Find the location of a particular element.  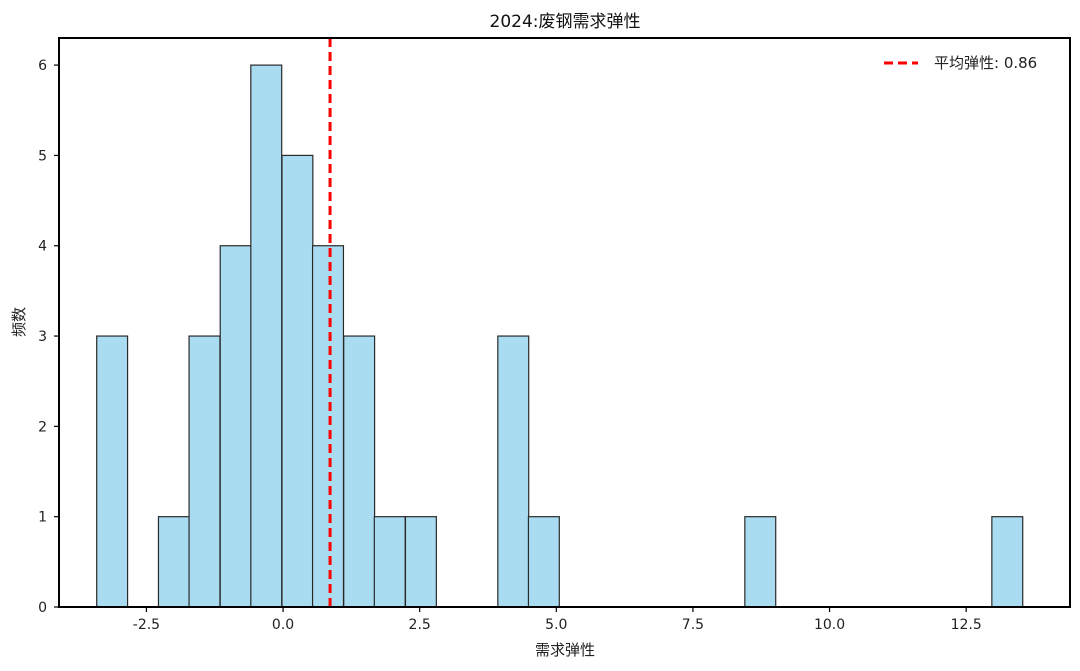

chart-title: 2024:废钢需求弹性 is located at coordinates (565, 22).